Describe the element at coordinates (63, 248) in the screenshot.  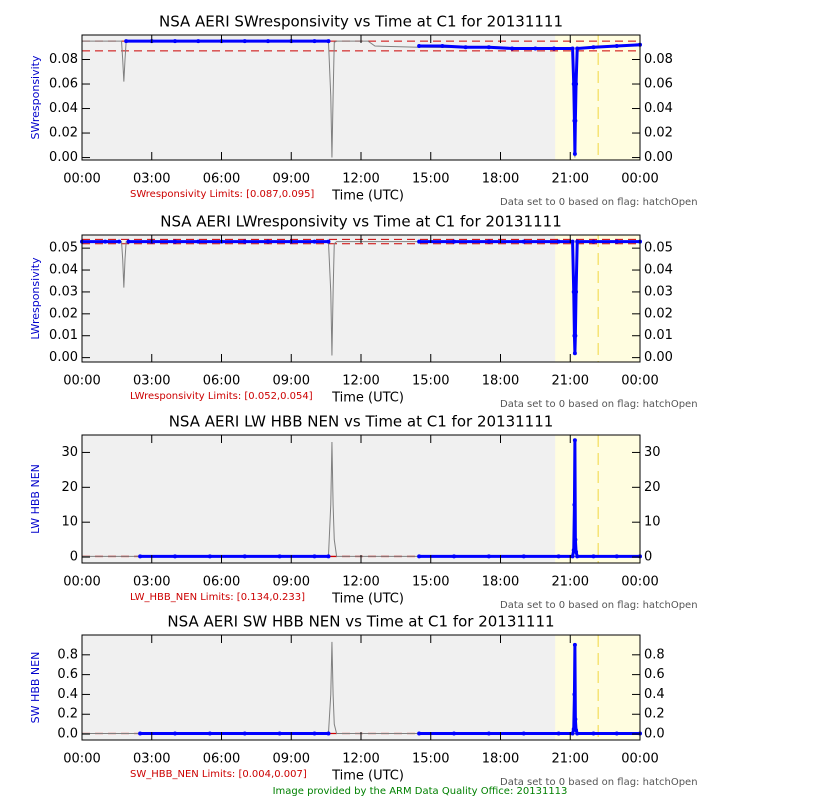
I see `y-tick-label: 0.05` at that location.